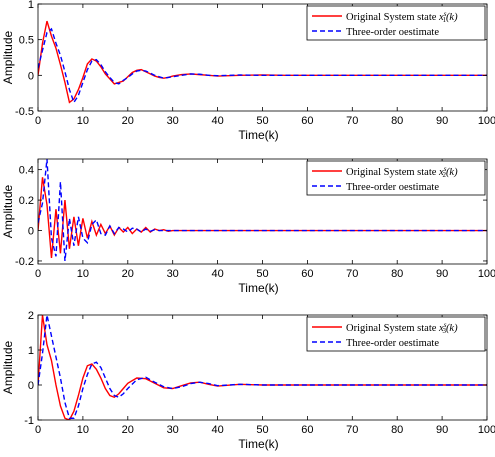 Image resolution: width=495 pixels, height=457 pixels. I want to click on y-tick-label: 2, so click(31, 316).